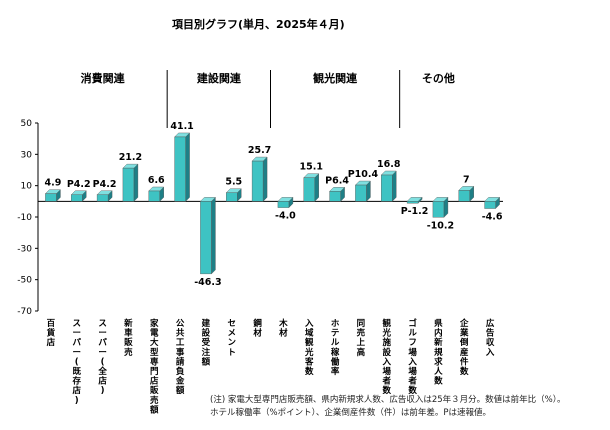 The image size is (610, 430). What do you see at coordinates (283, 328) in the screenshot?
I see `category-label: 木材` at bounding box center [283, 328].